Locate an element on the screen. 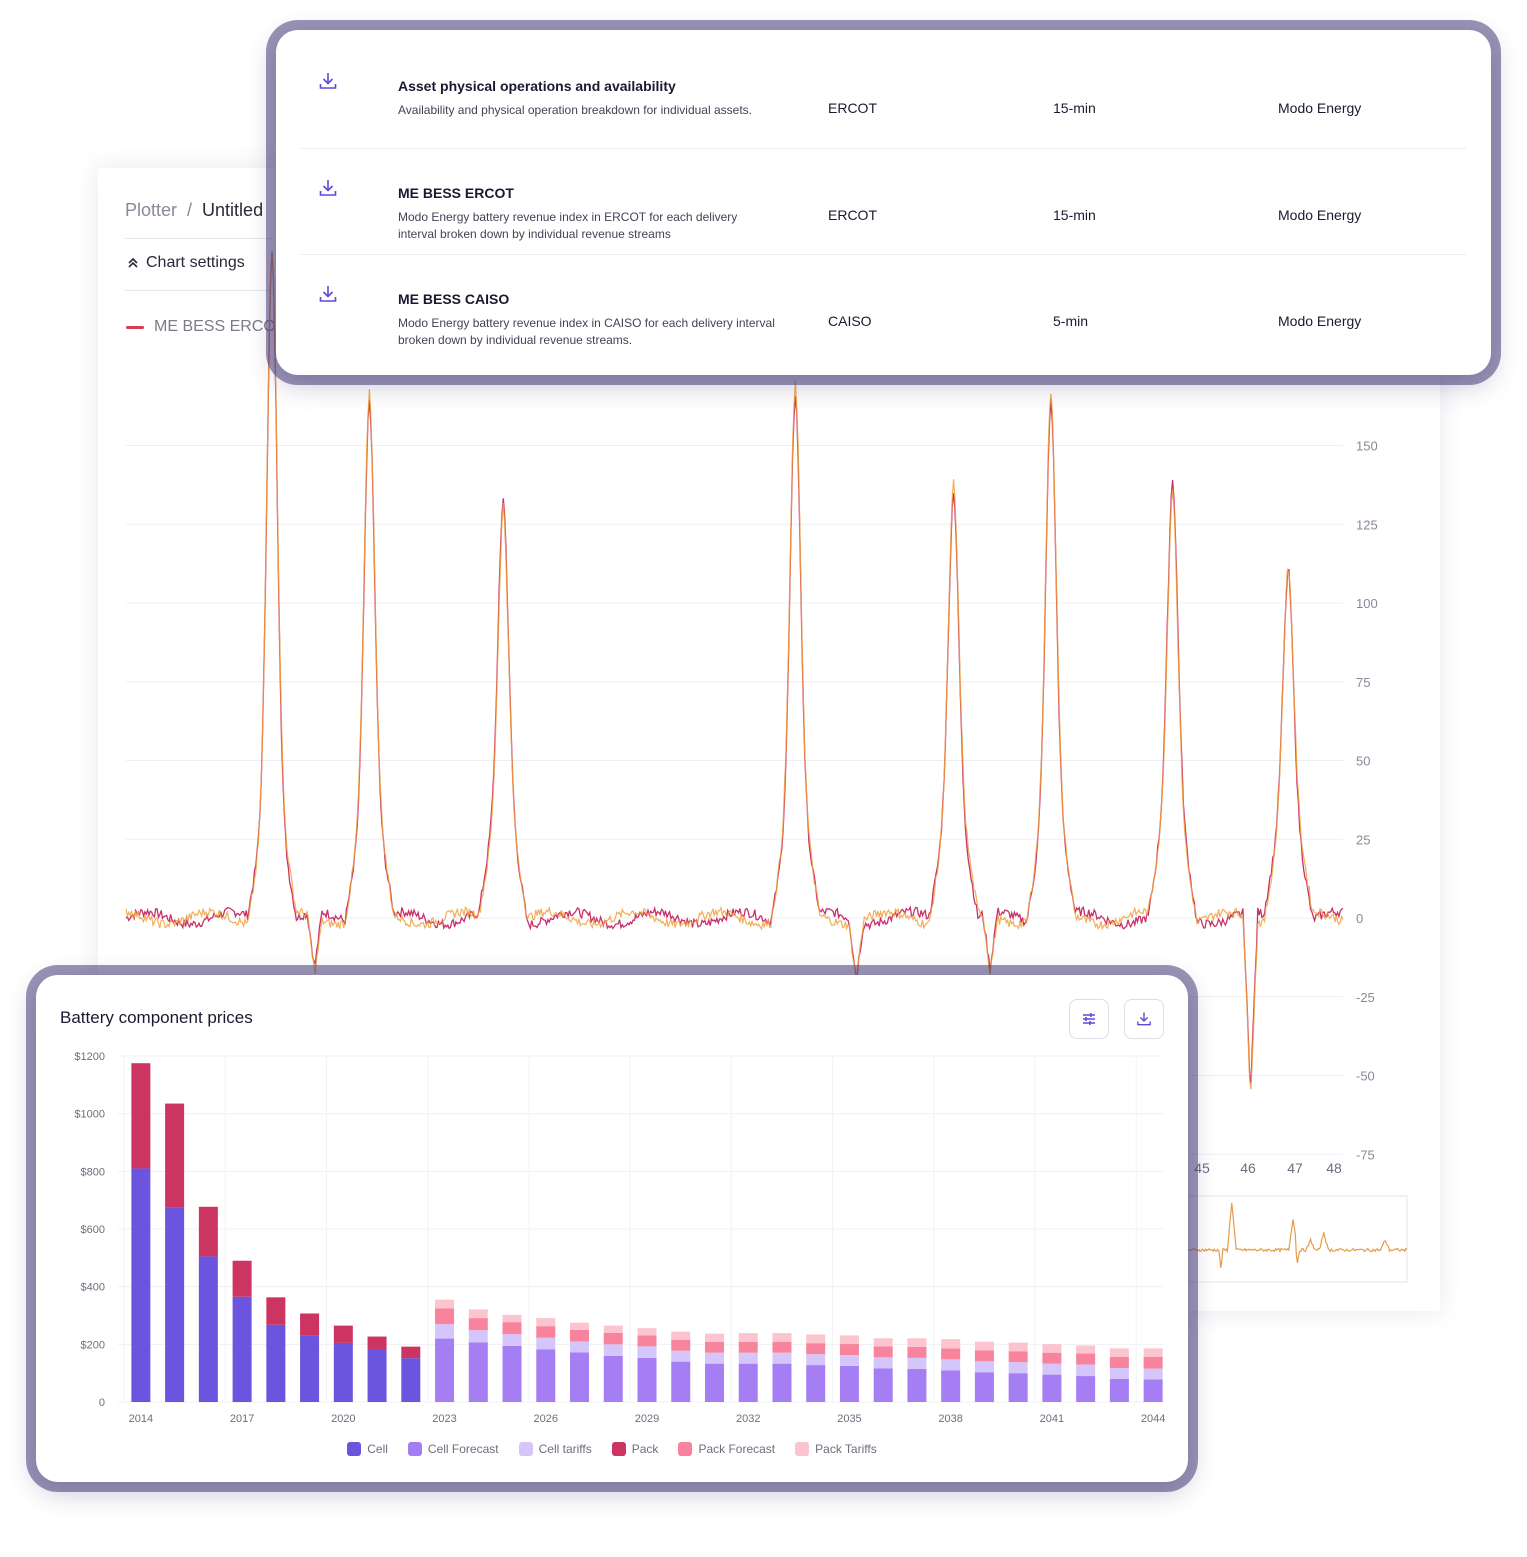  legend-item: Pack is located at coordinates (634, 1449).